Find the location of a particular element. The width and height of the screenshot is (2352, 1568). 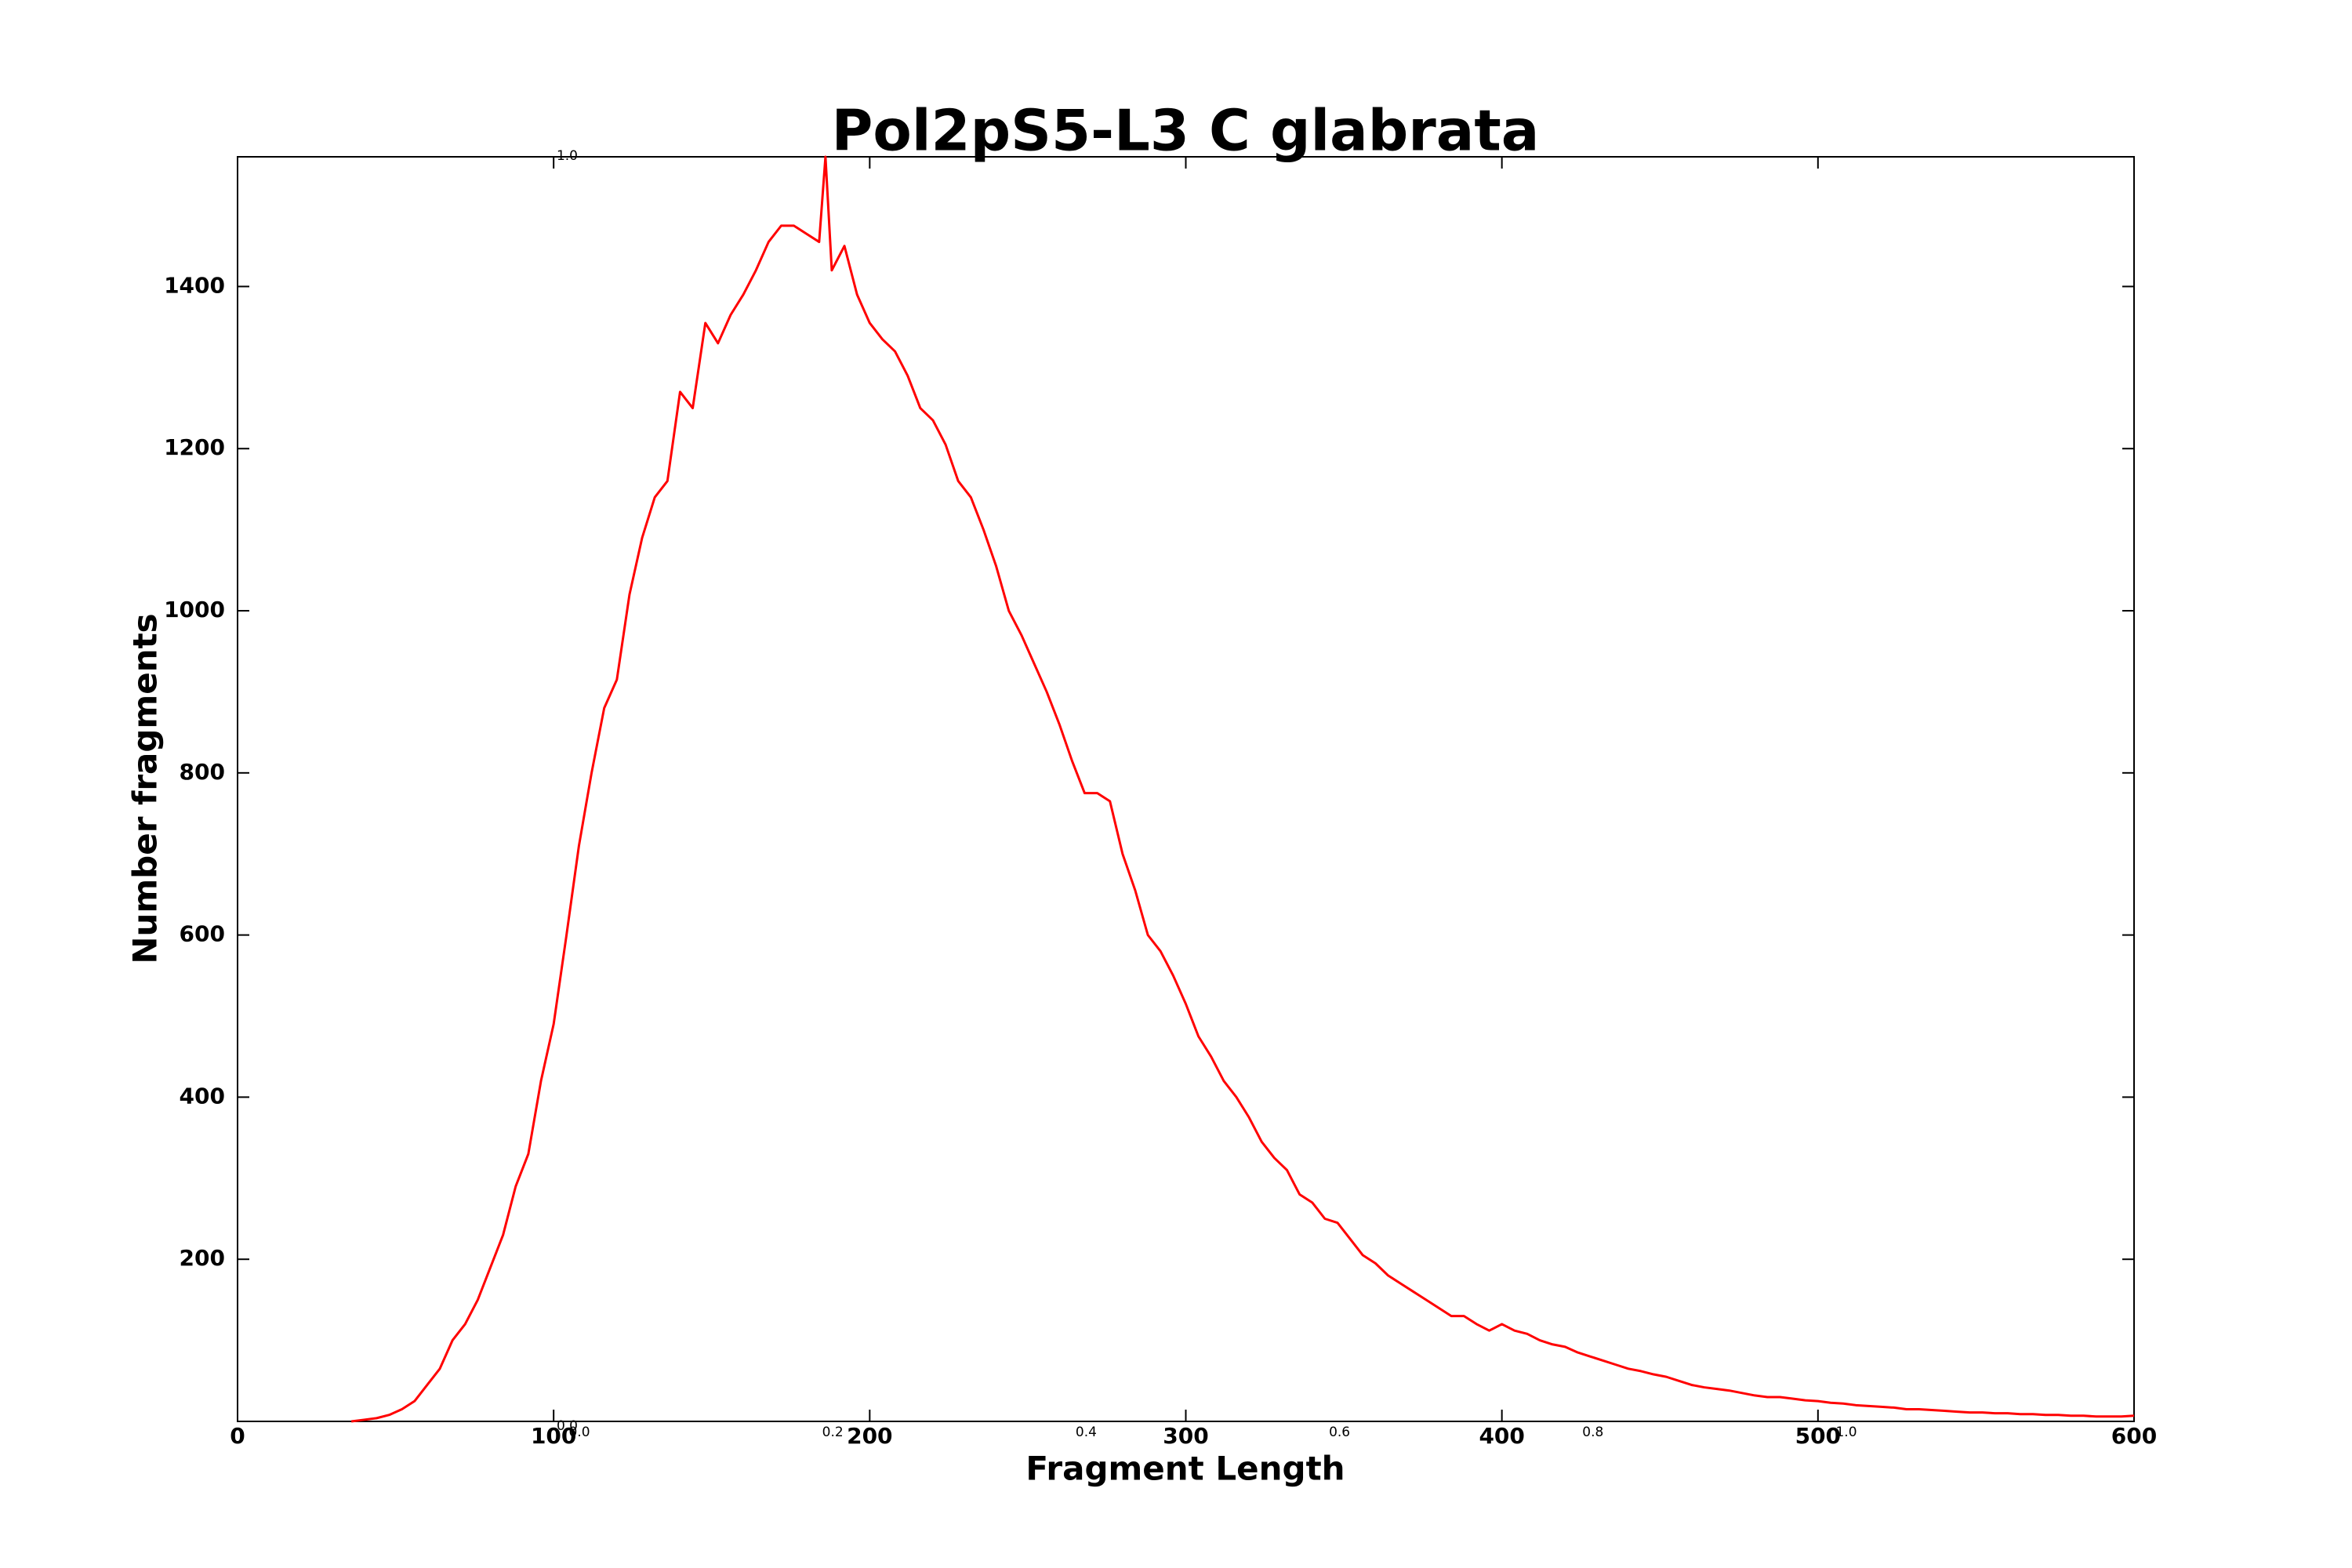

overlay-x-tick-label: 0.8 is located at coordinates (1592, 1432).